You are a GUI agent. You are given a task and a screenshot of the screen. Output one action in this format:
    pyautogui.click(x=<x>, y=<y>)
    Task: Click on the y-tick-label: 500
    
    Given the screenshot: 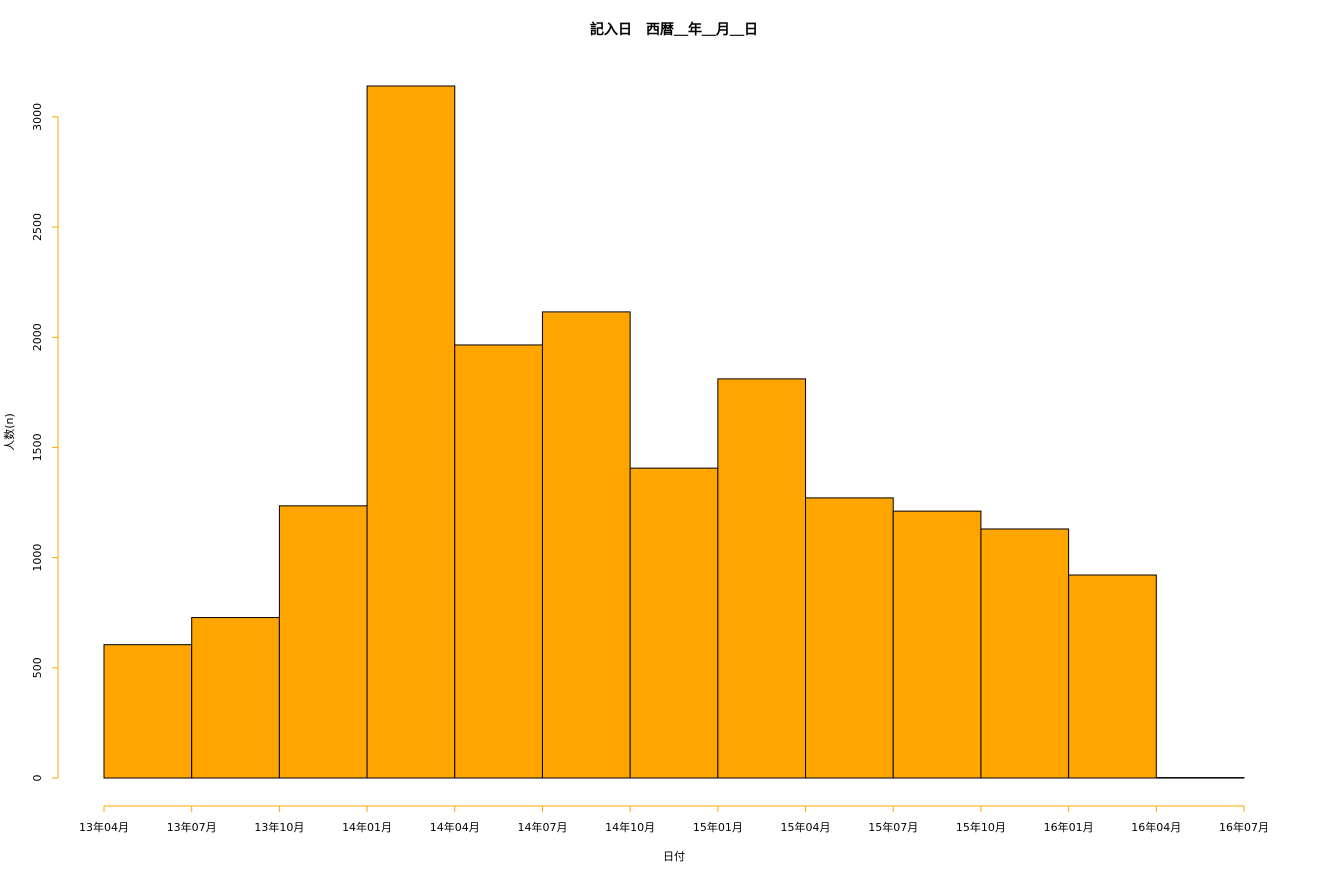 What is the action you would take?
    pyautogui.click(x=37, y=667)
    